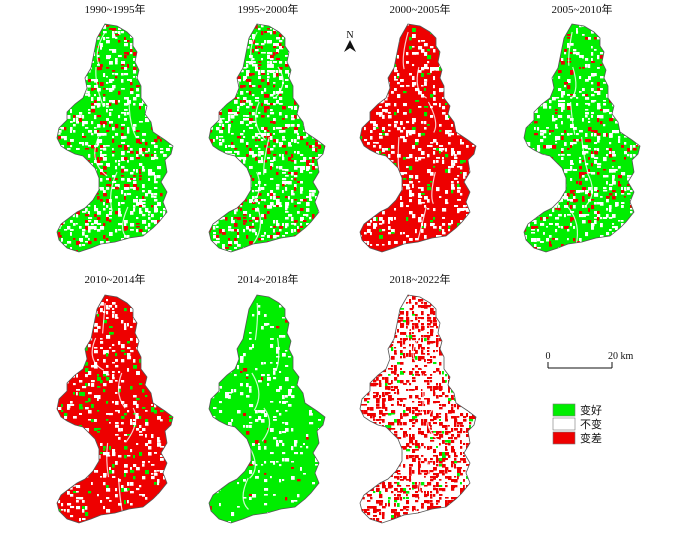 The width and height of the screenshot is (700, 541). Describe the element at coordinates (268, 279) in the screenshot. I see `panel-title-6: 2014~2018年` at that location.